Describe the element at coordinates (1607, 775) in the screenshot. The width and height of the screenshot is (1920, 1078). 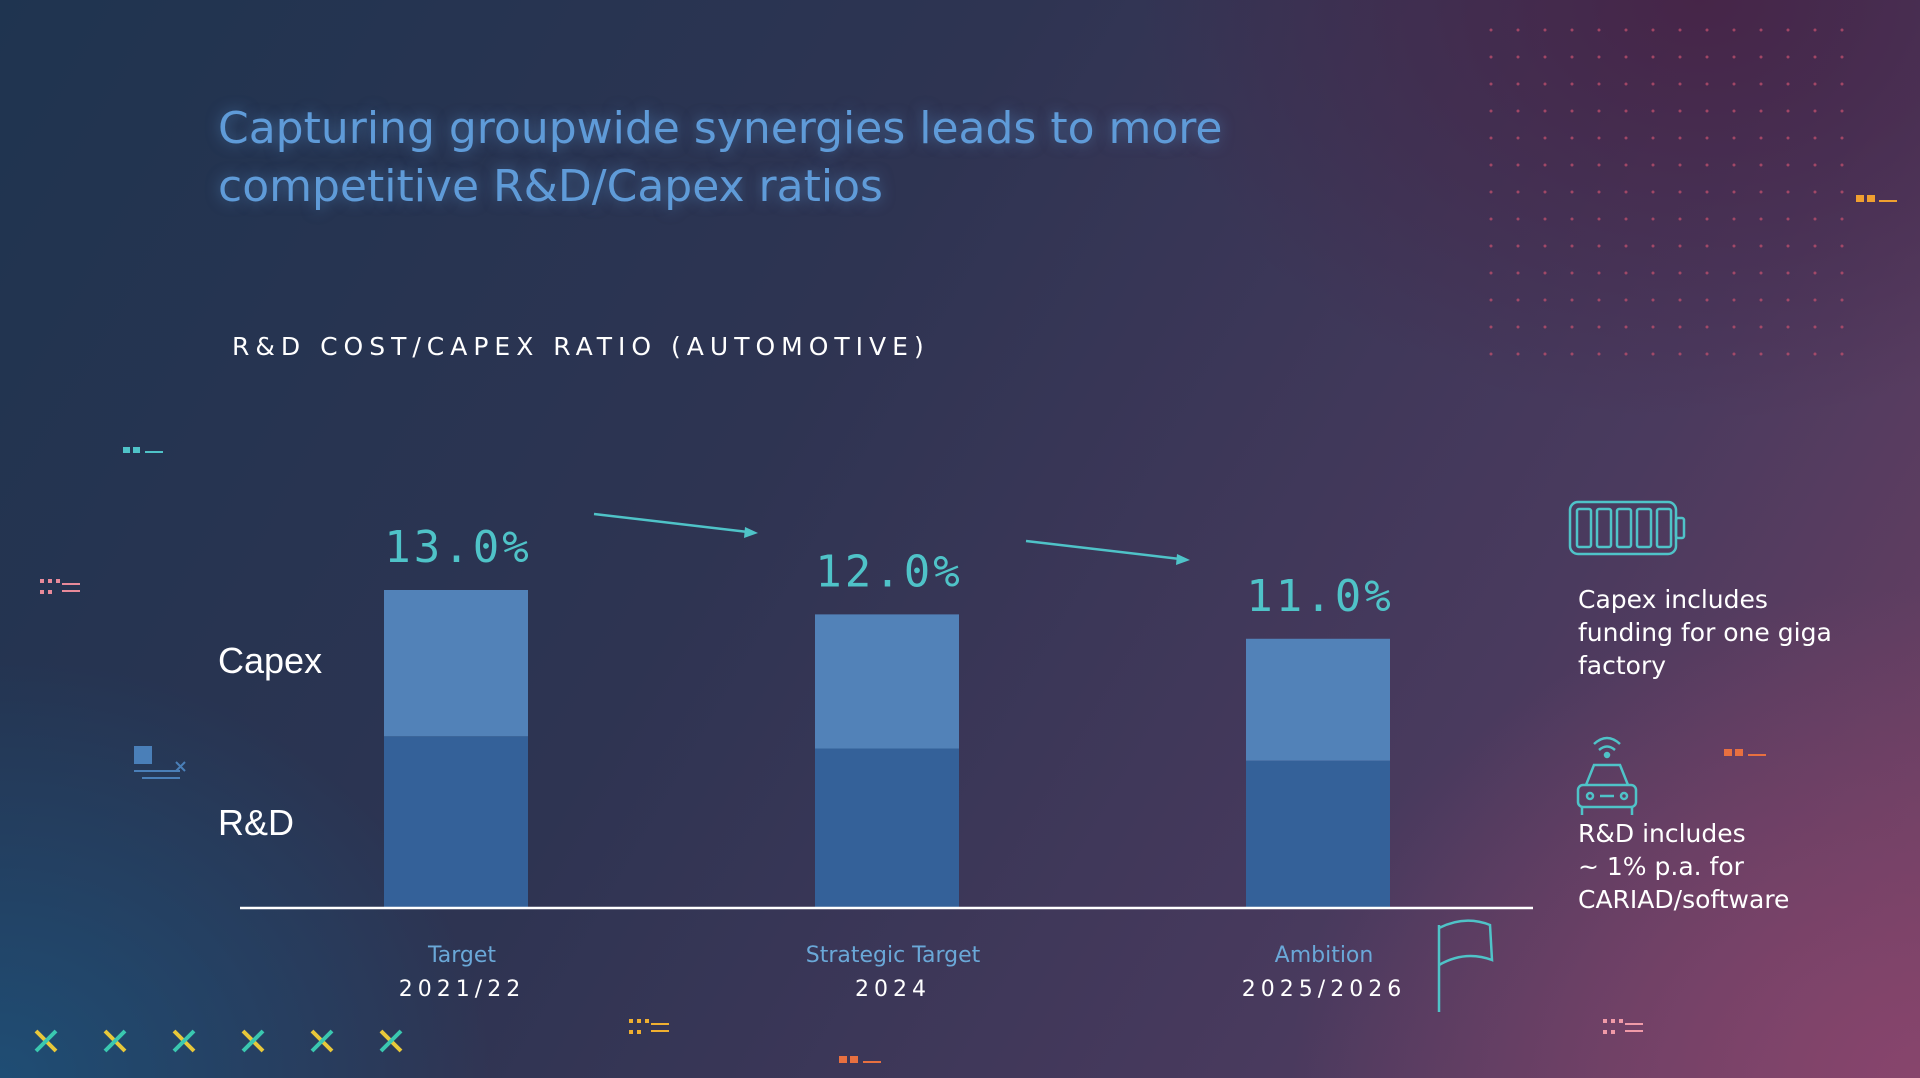
I see `connected-car-icon` at that location.